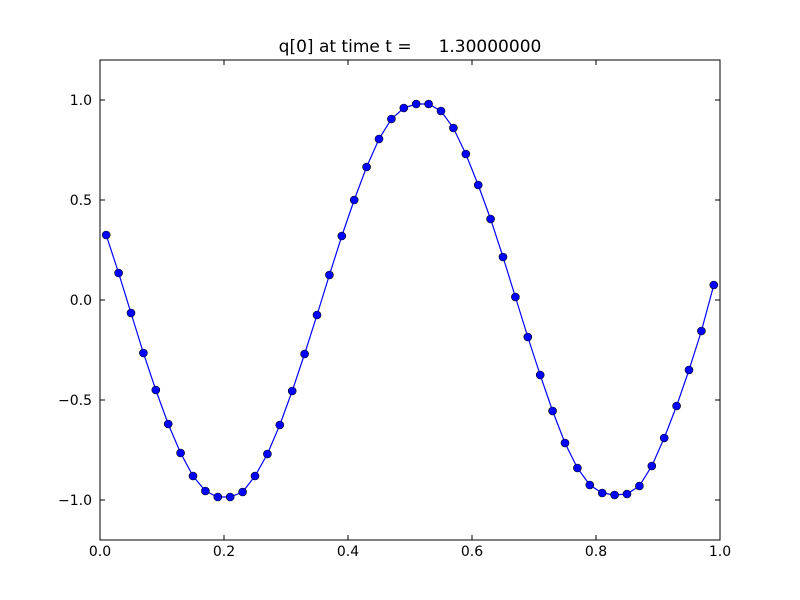 The width and height of the screenshot is (800, 600). What do you see at coordinates (75, 501) in the screenshot?
I see `y-tick-label: −1.0` at bounding box center [75, 501].